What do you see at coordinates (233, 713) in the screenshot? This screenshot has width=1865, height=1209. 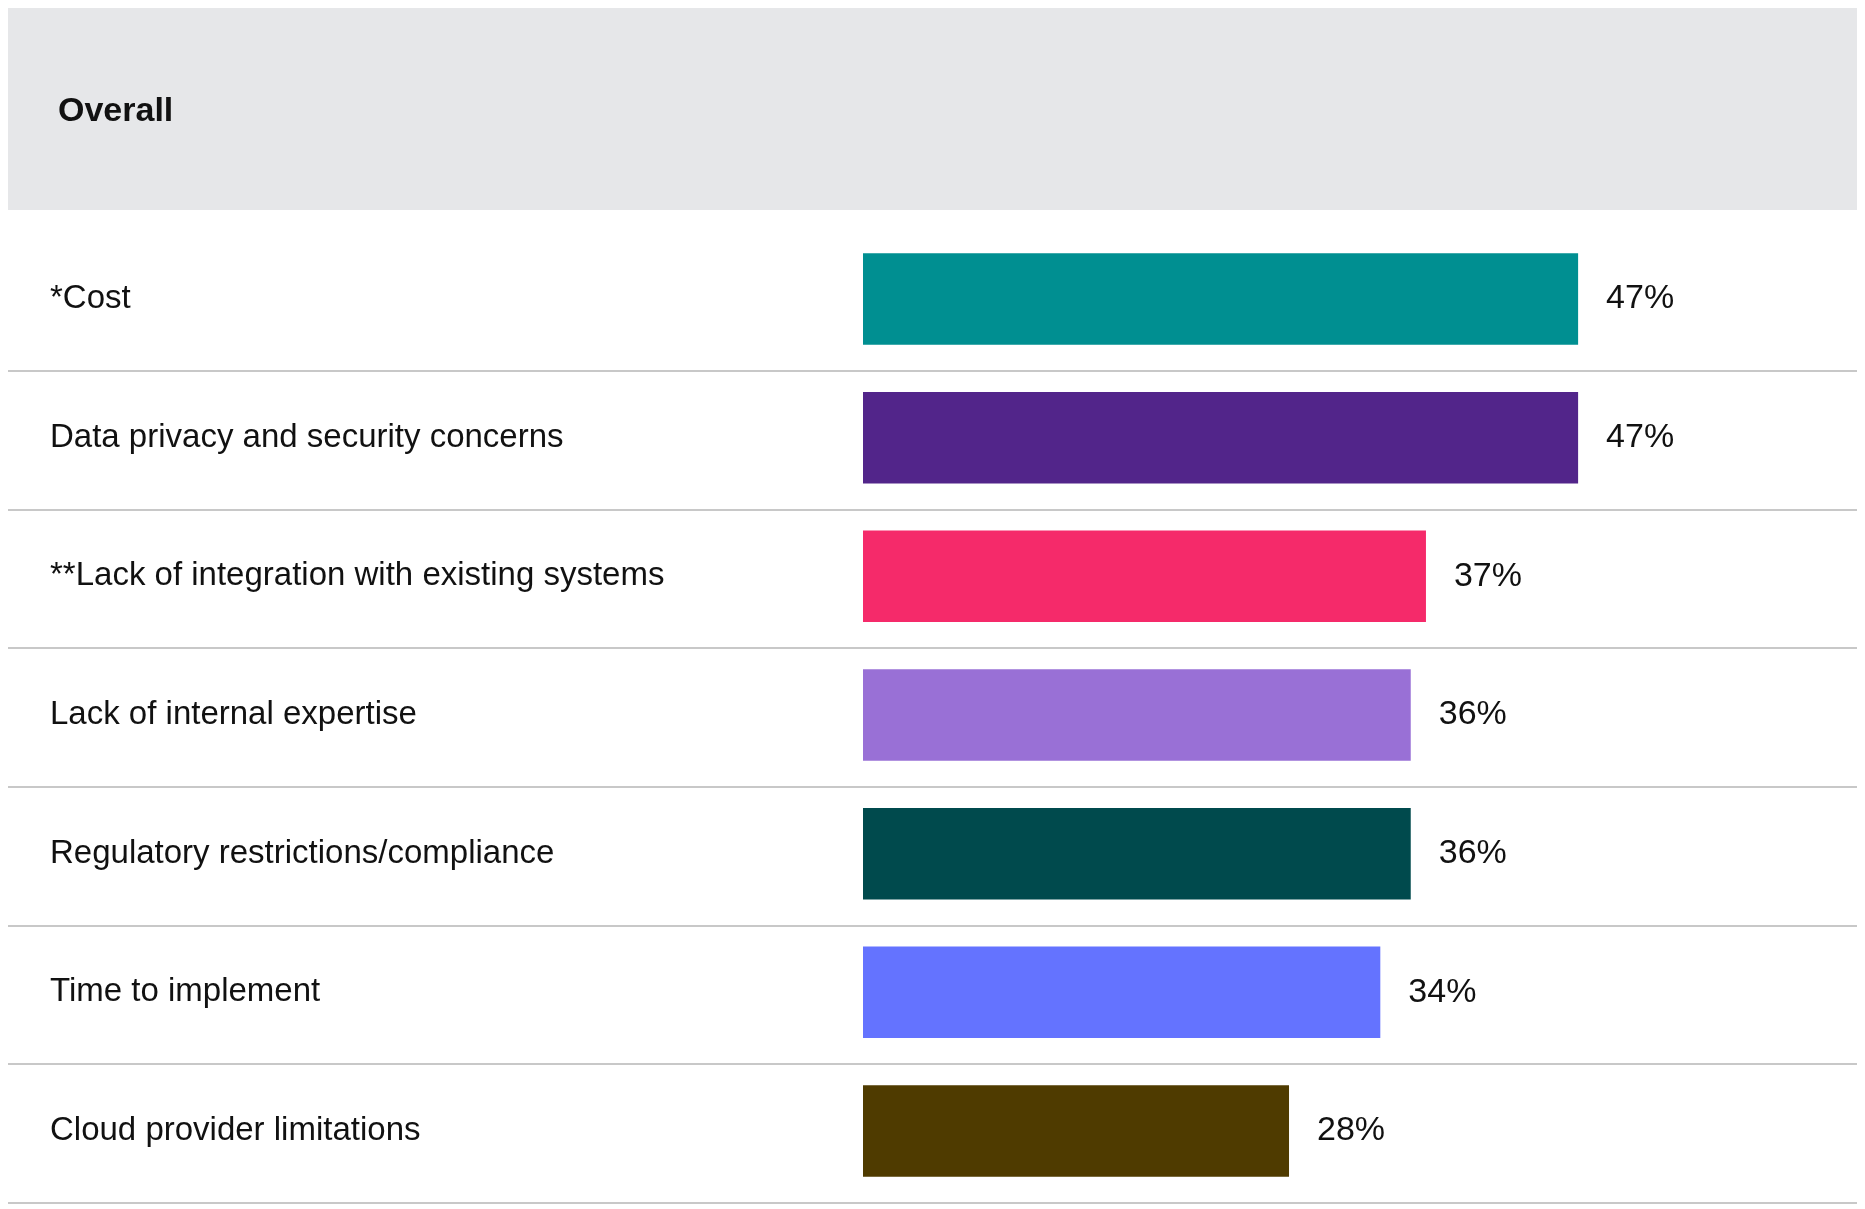 I see `y-tick-label: Lack of internal expertise` at bounding box center [233, 713].